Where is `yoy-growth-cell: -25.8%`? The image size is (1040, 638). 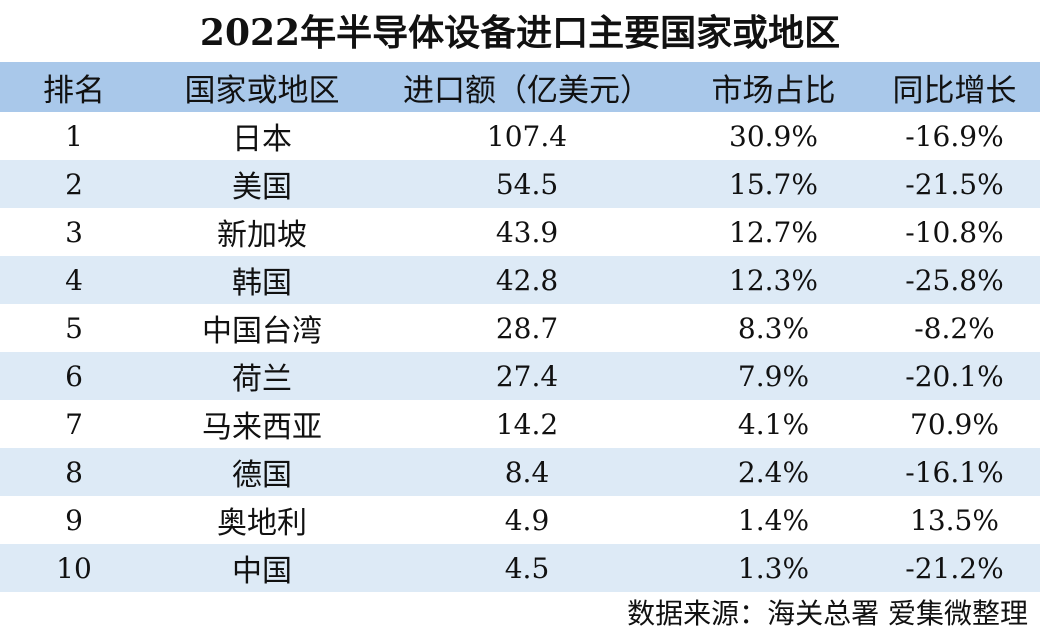 yoy-growth-cell: -25.8% is located at coordinates (954, 280).